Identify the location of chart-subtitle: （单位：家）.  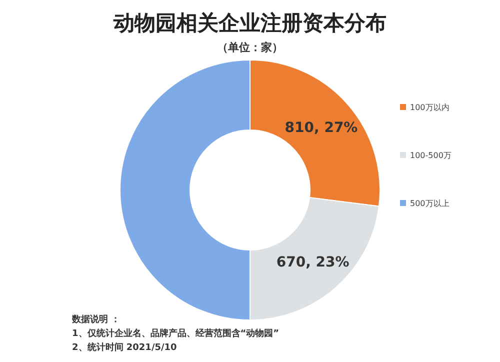
(250, 47).